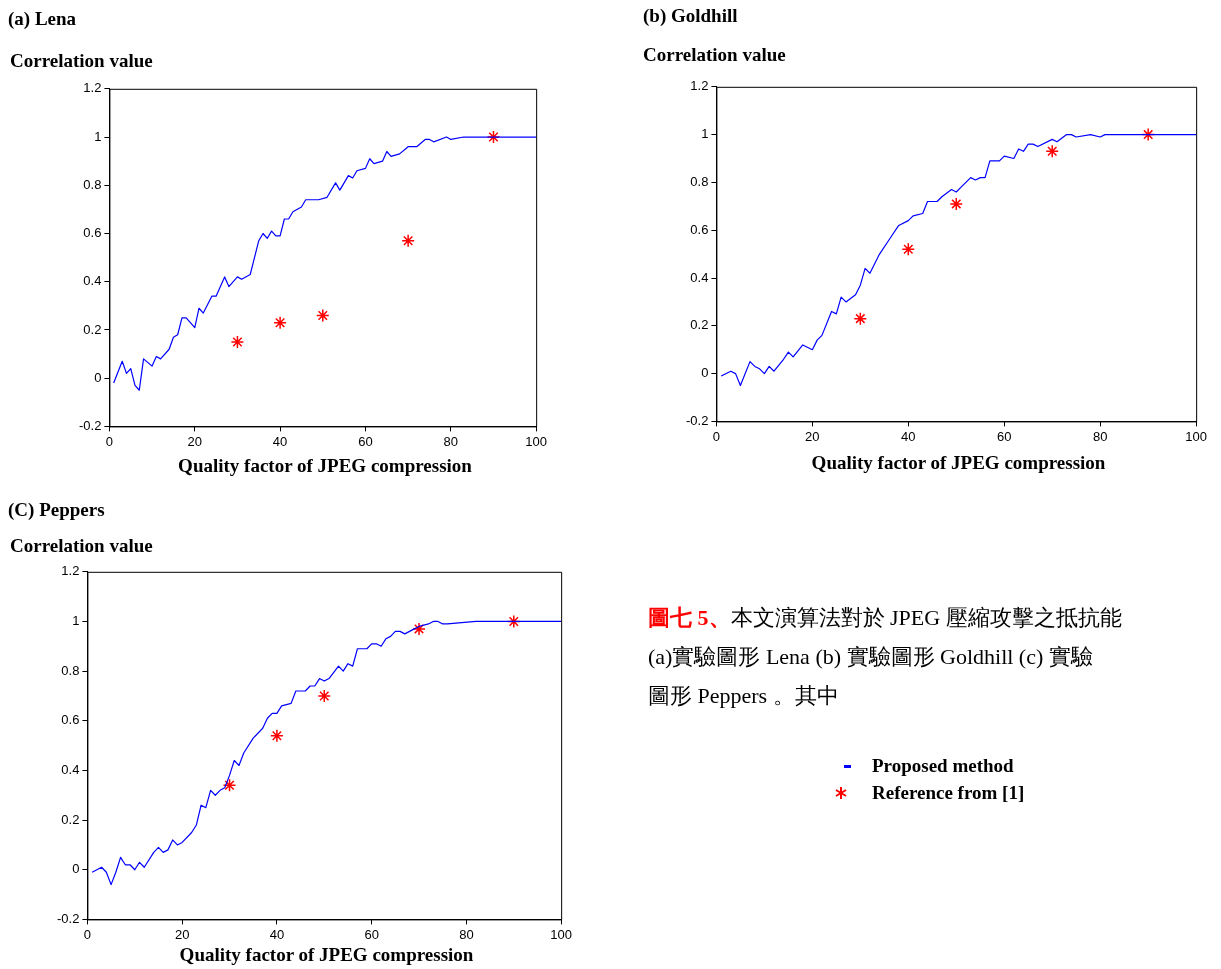 The width and height of the screenshot is (1221, 969). I want to click on chart-title: (C) Peppers, so click(56, 510).